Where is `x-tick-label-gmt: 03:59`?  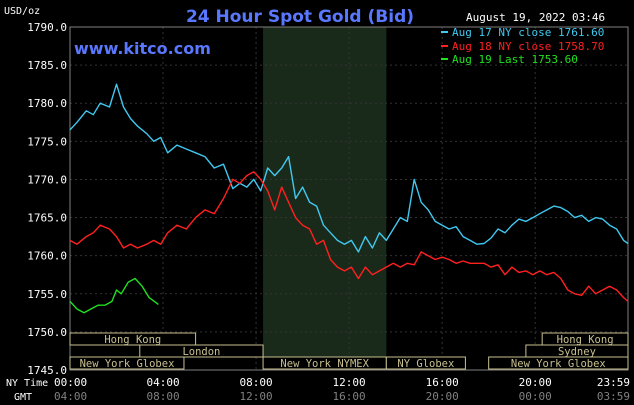
x-tick-label-gmt: 03:59 is located at coordinates (613, 396).